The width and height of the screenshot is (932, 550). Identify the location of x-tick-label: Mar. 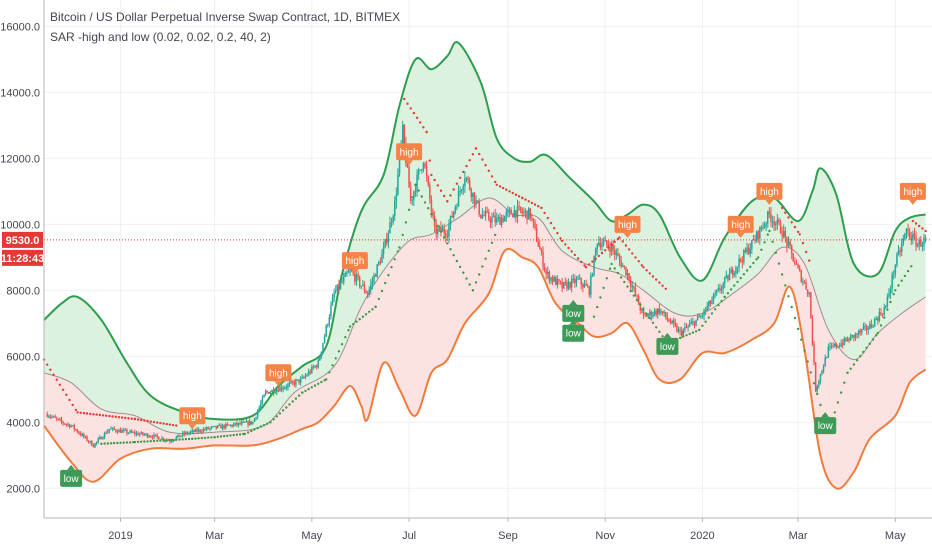
(798, 536).